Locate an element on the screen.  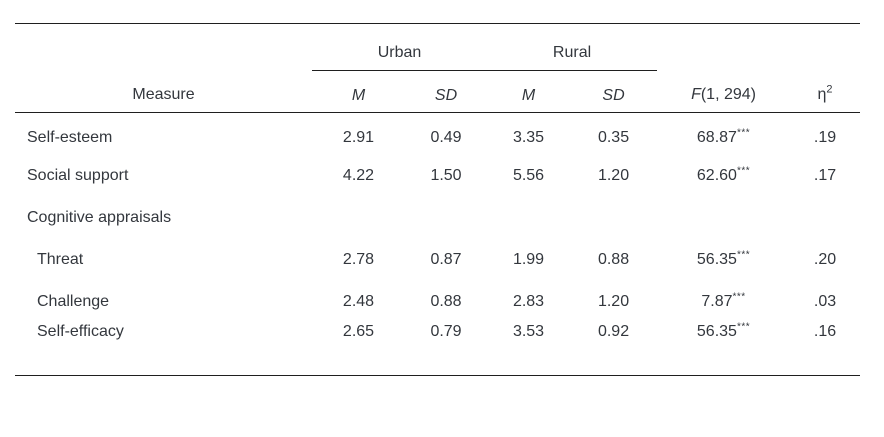
urban-mean-value: 4.22 is located at coordinates (358, 175).